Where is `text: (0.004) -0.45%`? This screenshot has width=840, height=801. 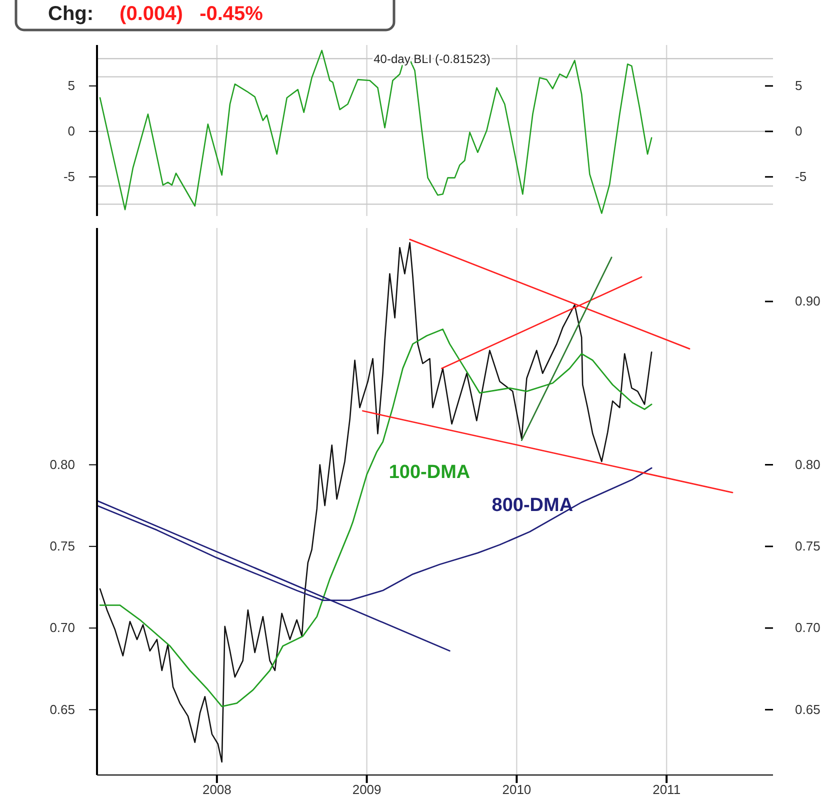
text: (0.004) -0.45% is located at coordinates (192, 14).